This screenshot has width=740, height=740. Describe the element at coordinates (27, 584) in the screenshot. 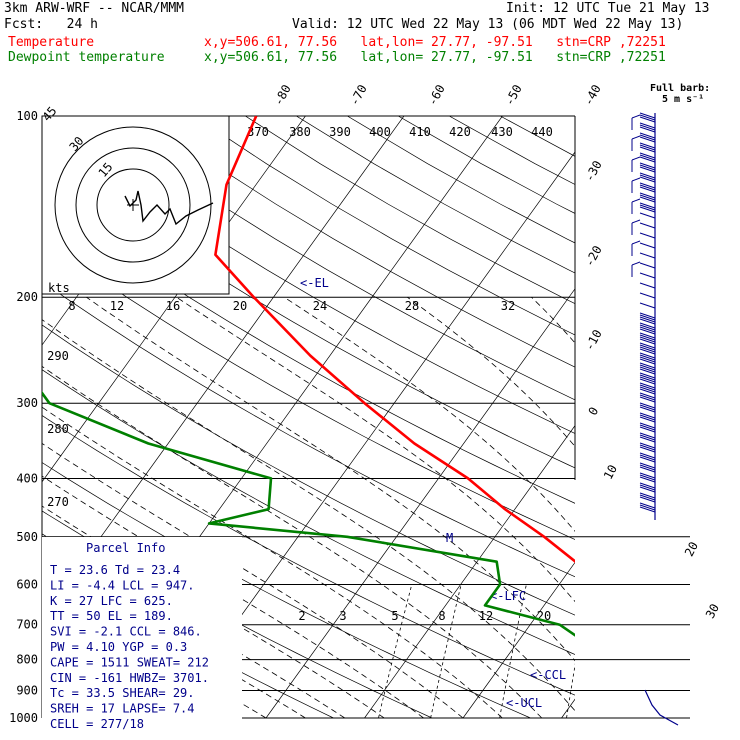

I see `pressure-tick-label: 600` at that location.